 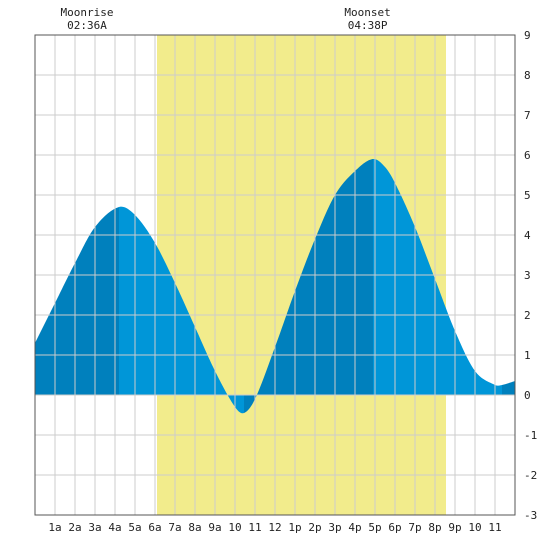 I want to click on x-tick-label: 12, so click(x=274, y=527).